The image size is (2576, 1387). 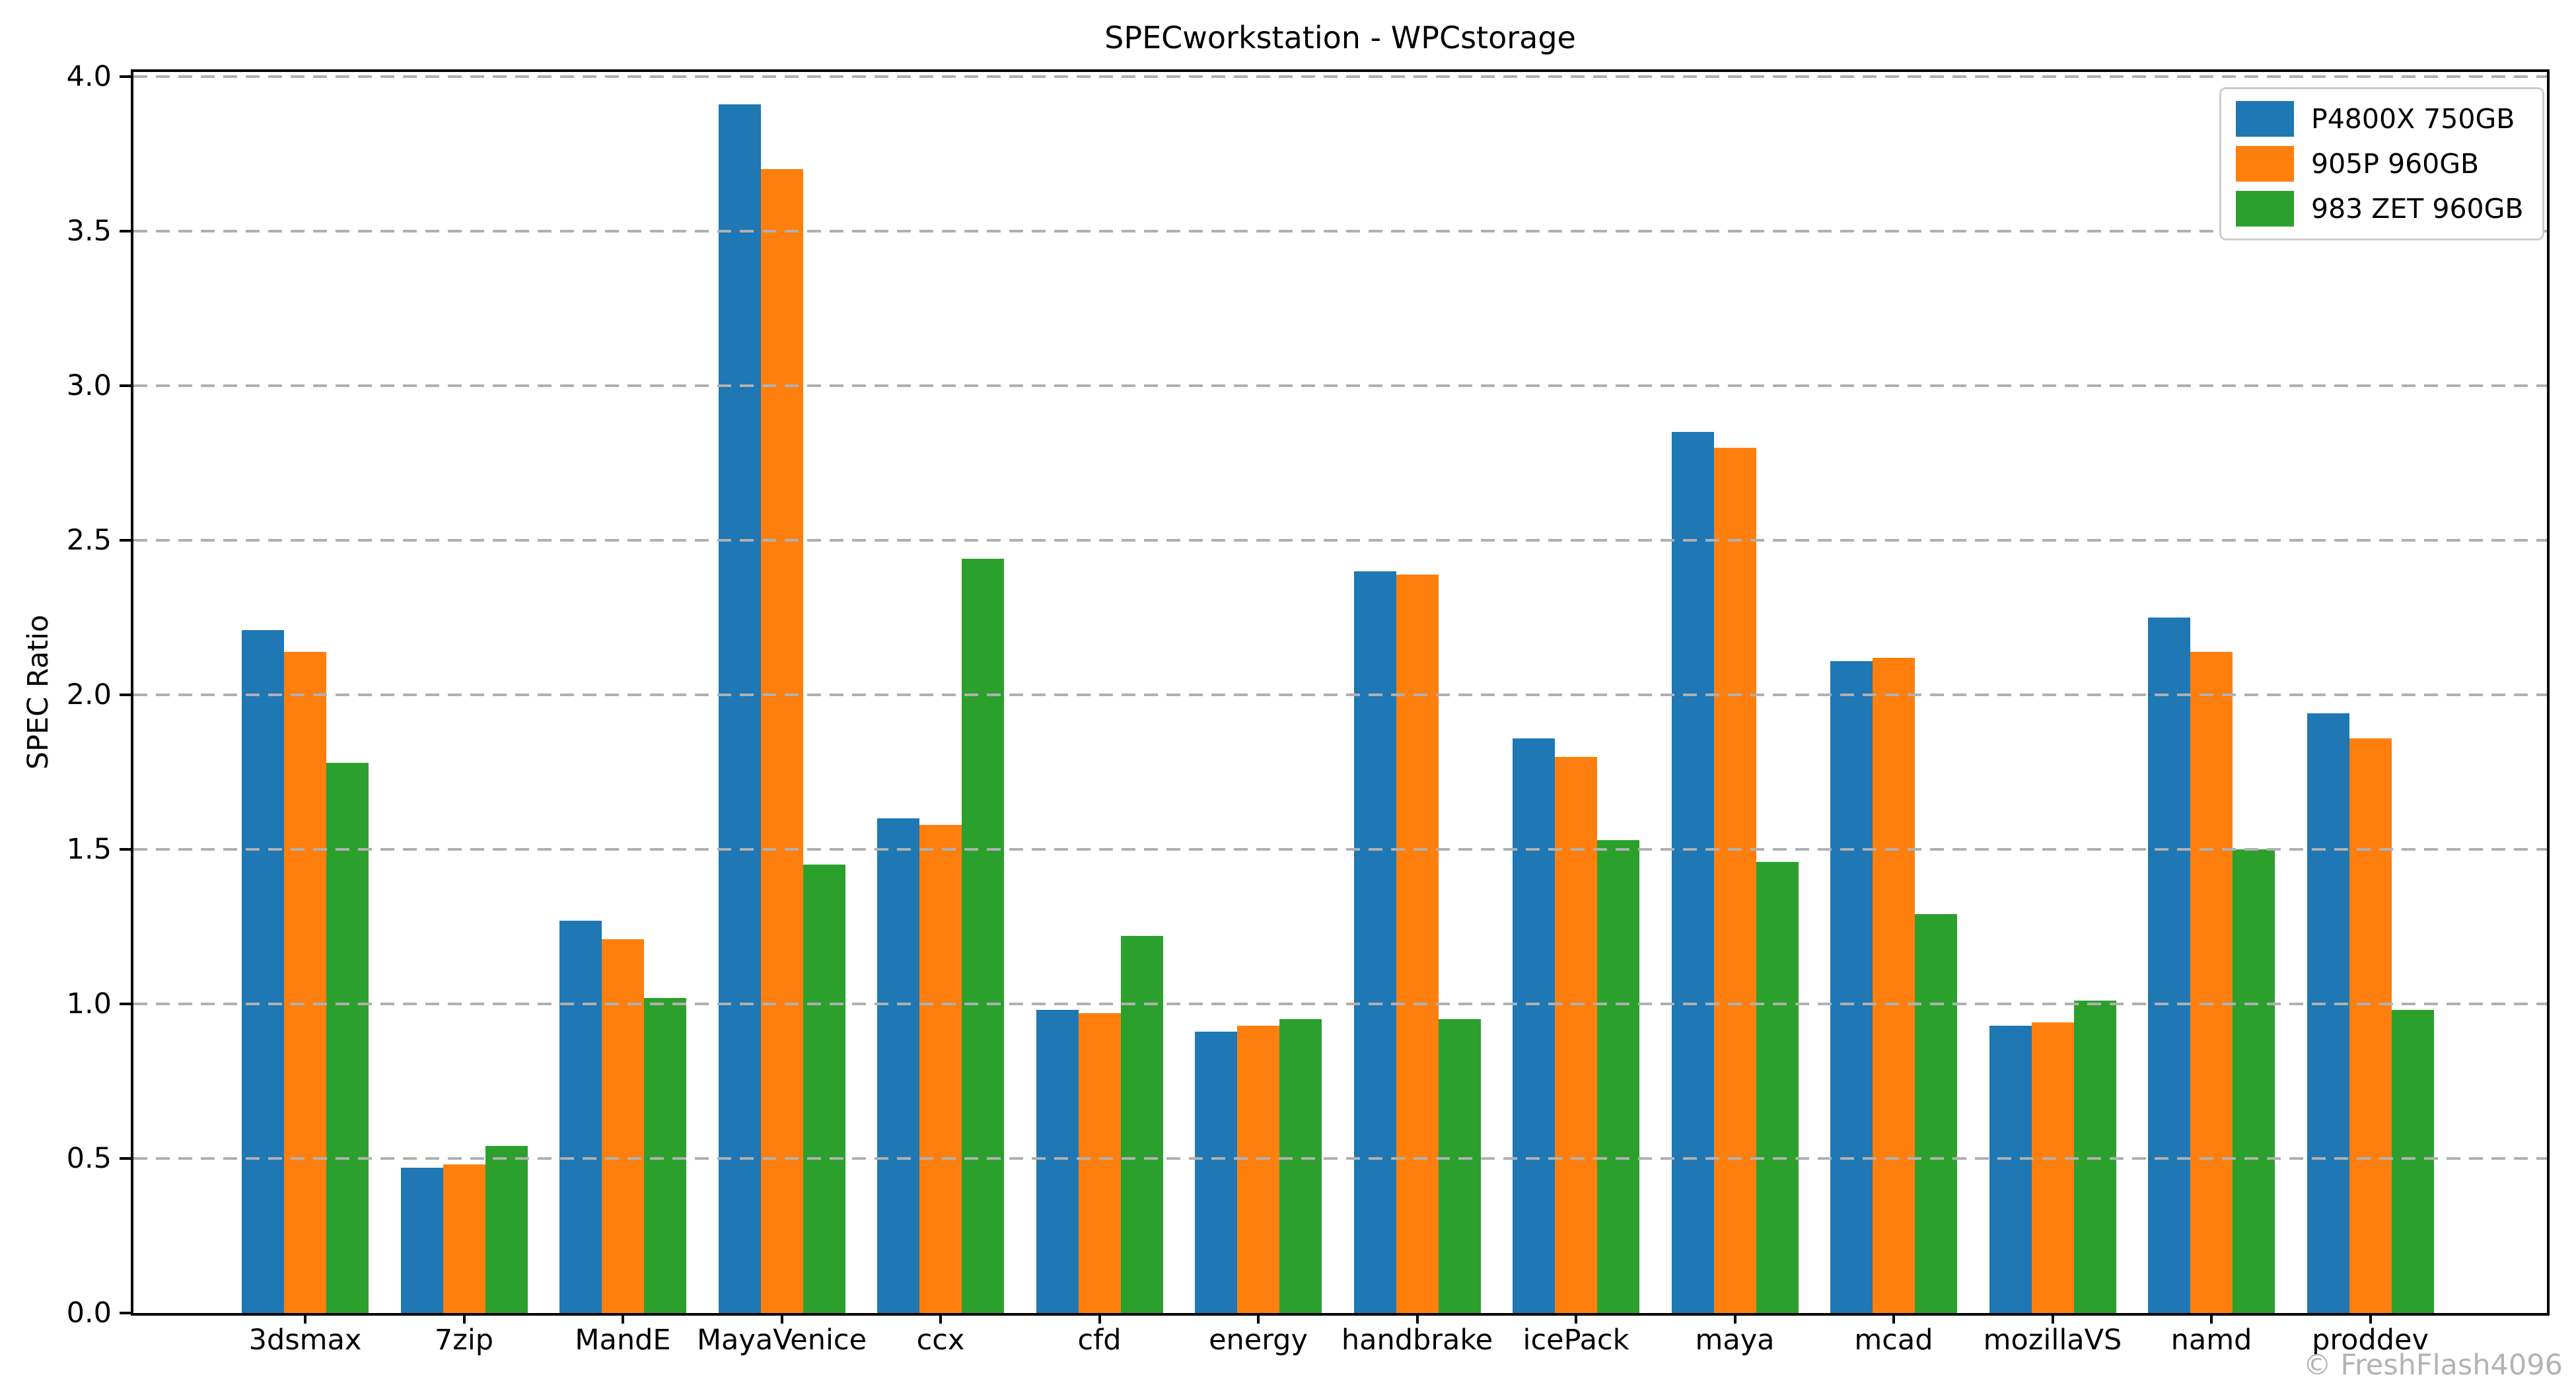 I want to click on x-tick-ccx, so click(x=941, y=1318).